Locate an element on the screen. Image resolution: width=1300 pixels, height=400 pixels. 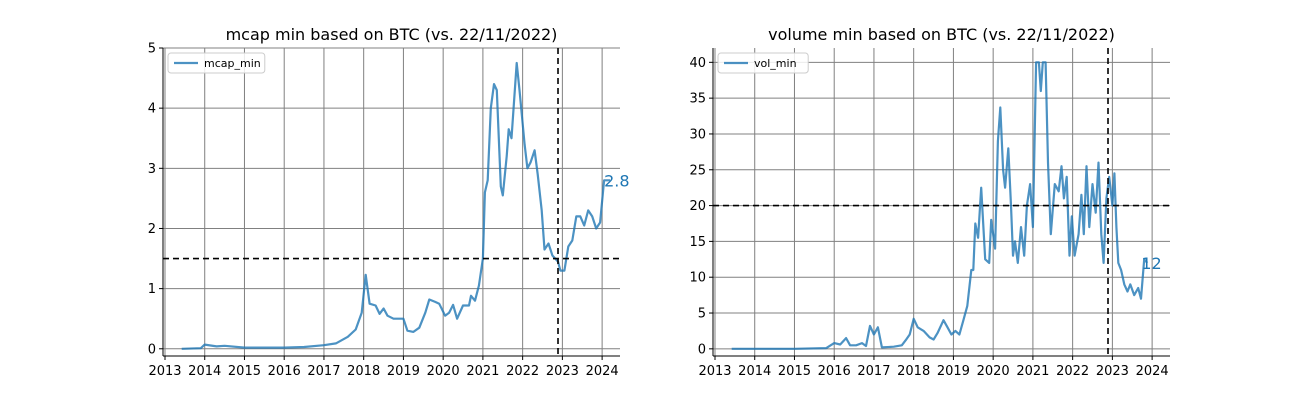
legend: vol_min is located at coordinates (763, 63).